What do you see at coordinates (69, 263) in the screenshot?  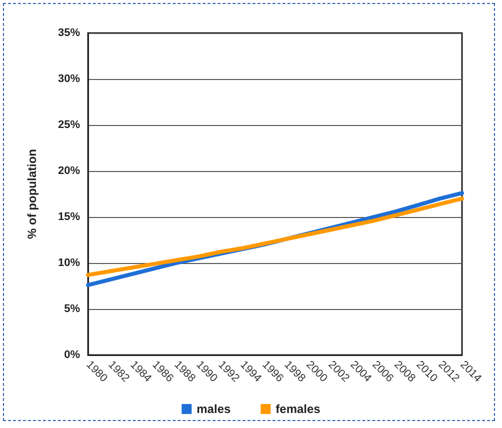 I see `y-tick-label: 10%` at bounding box center [69, 263].